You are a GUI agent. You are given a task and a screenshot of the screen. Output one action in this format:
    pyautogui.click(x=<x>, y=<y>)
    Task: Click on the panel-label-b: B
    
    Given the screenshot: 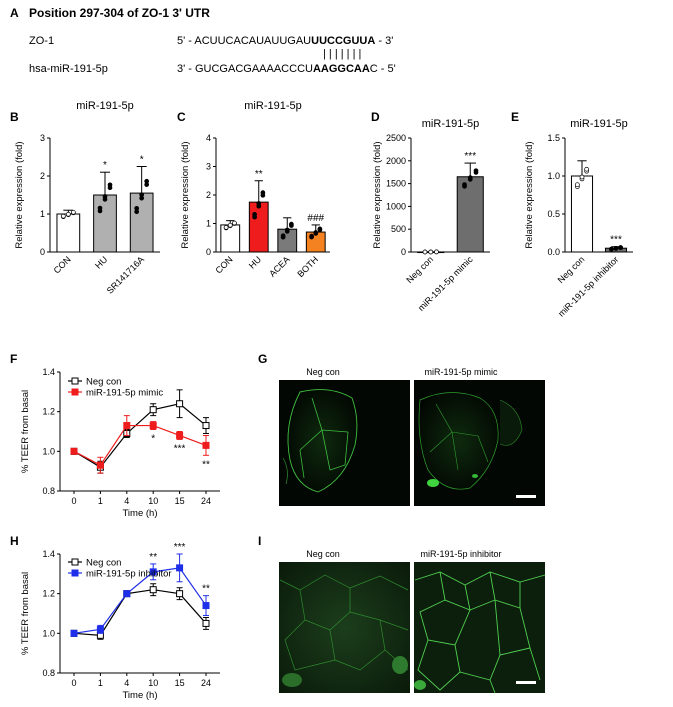 What is the action you would take?
    pyautogui.click(x=14, y=117)
    